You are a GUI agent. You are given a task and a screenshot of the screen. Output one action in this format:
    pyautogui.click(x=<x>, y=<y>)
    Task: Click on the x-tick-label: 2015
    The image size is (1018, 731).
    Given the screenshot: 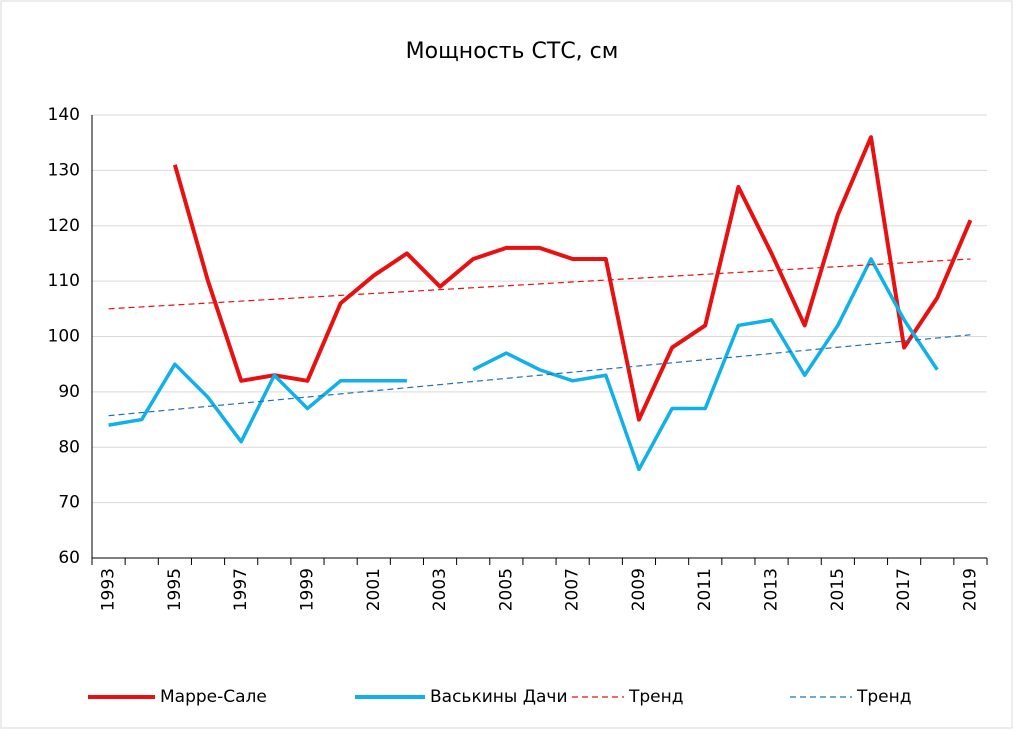 What is the action you would take?
    pyautogui.click(x=838, y=589)
    